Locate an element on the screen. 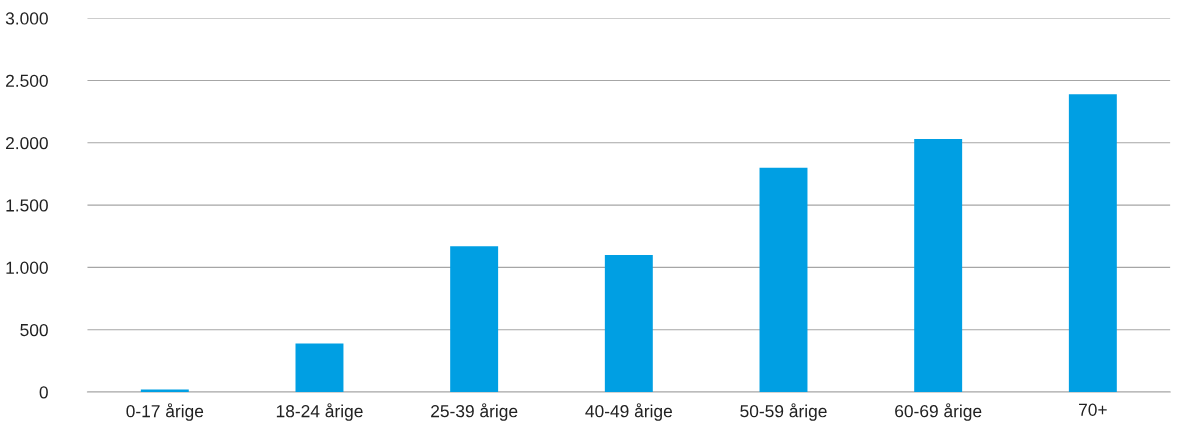 This screenshot has height=443, width=1182. x-tick-label: 60-69 årige is located at coordinates (938, 412).